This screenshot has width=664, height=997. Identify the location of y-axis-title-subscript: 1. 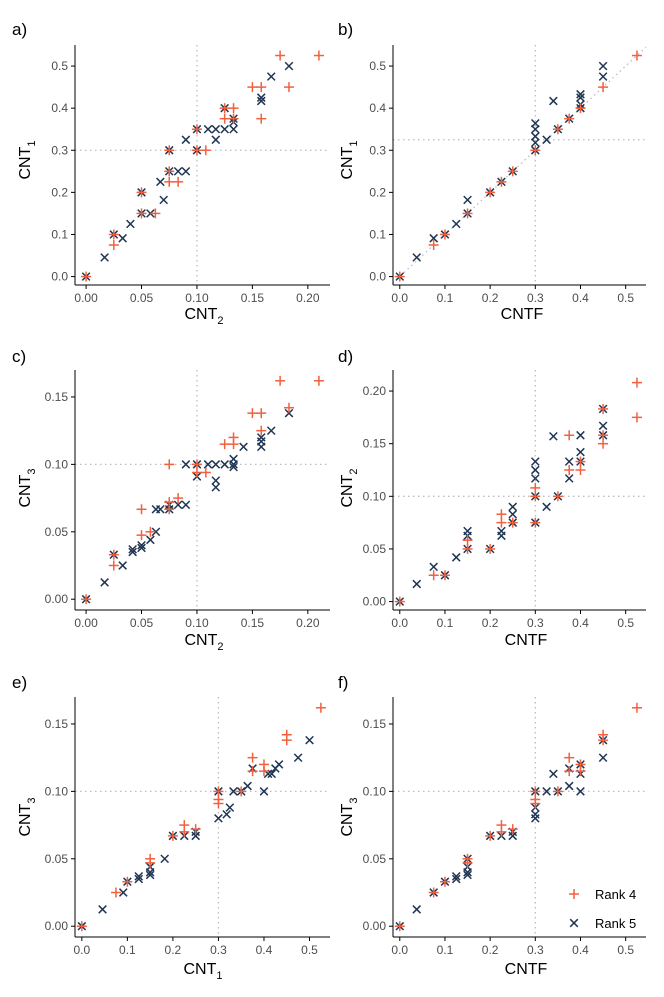
(32, 143).